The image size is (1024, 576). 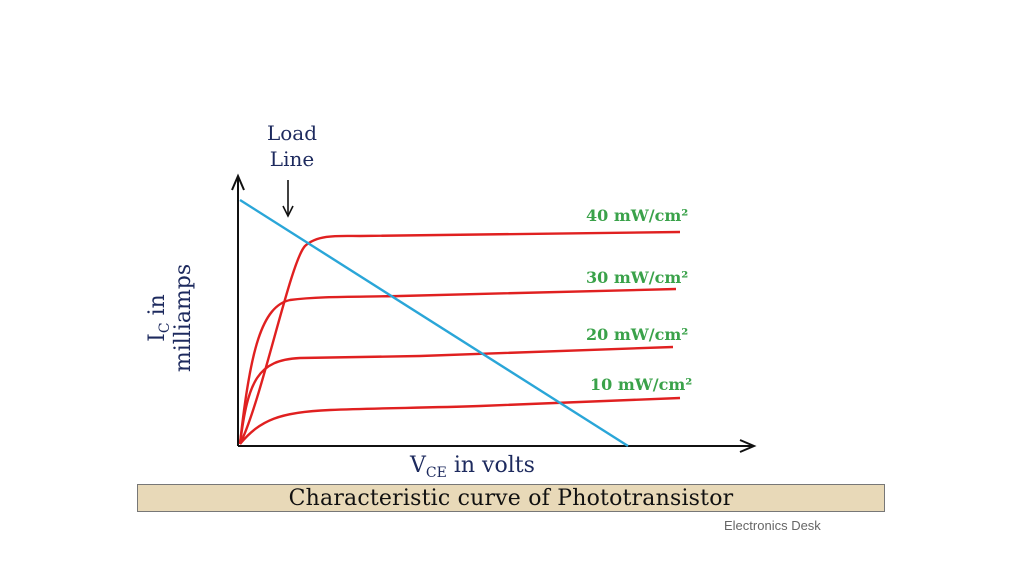 I want to click on load-line-label-1: Load, so click(x=292, y=133).